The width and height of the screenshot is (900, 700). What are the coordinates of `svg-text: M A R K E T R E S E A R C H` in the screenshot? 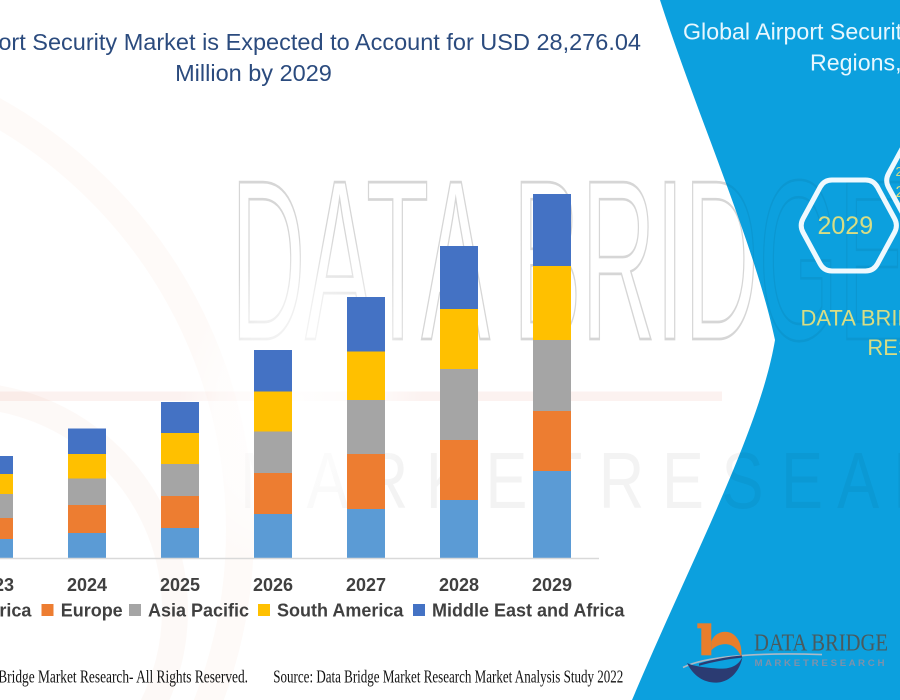 It's located at (820, 663).